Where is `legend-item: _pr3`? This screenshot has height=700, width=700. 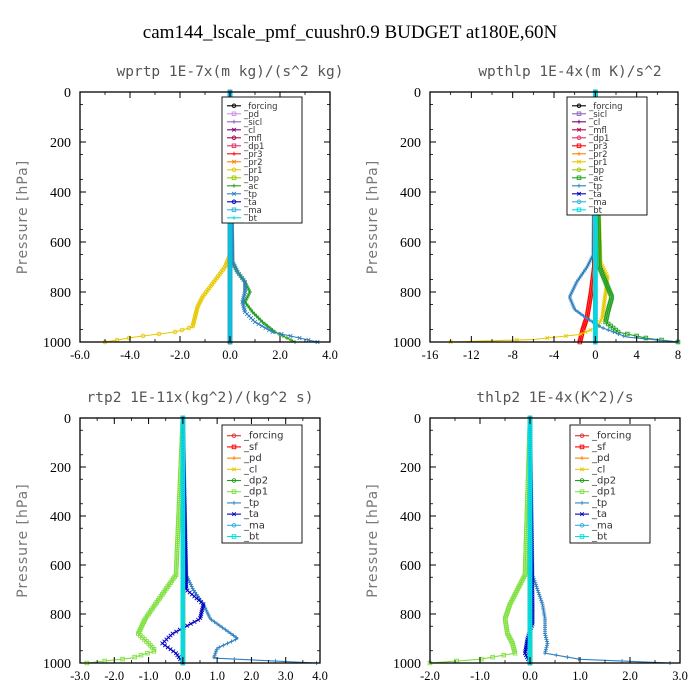 legend-item: _pr3 is located at coordinates (245, 155).